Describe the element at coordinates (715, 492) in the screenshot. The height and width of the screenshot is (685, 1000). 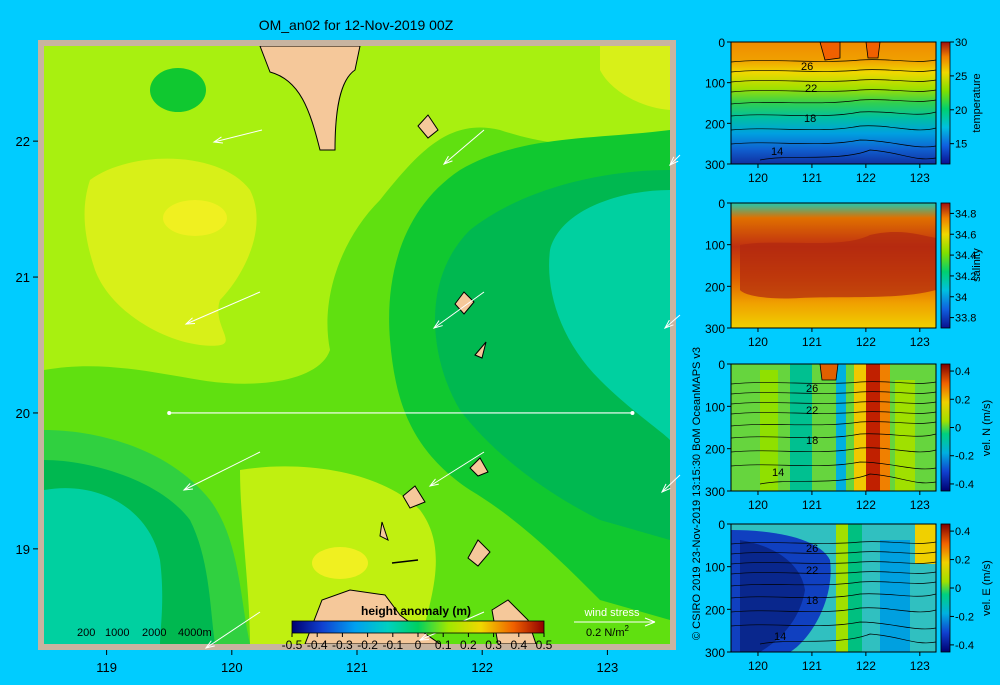
I see `panel-ytick-label: 300` at that location.